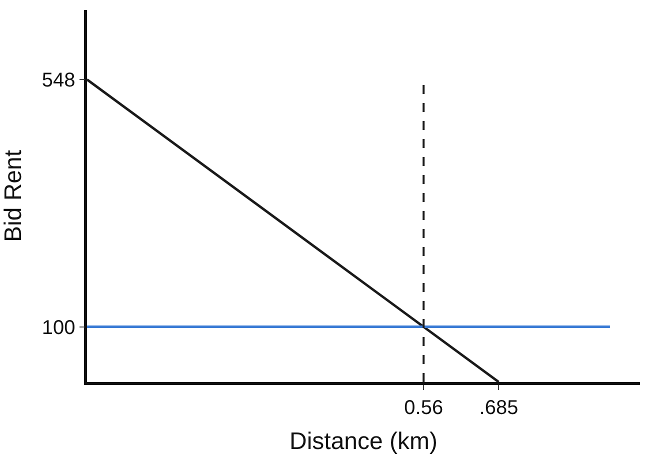 The height and width of the screenshot is (461, 660). I want to click on y-tick-label: 100, so click(59, 327).